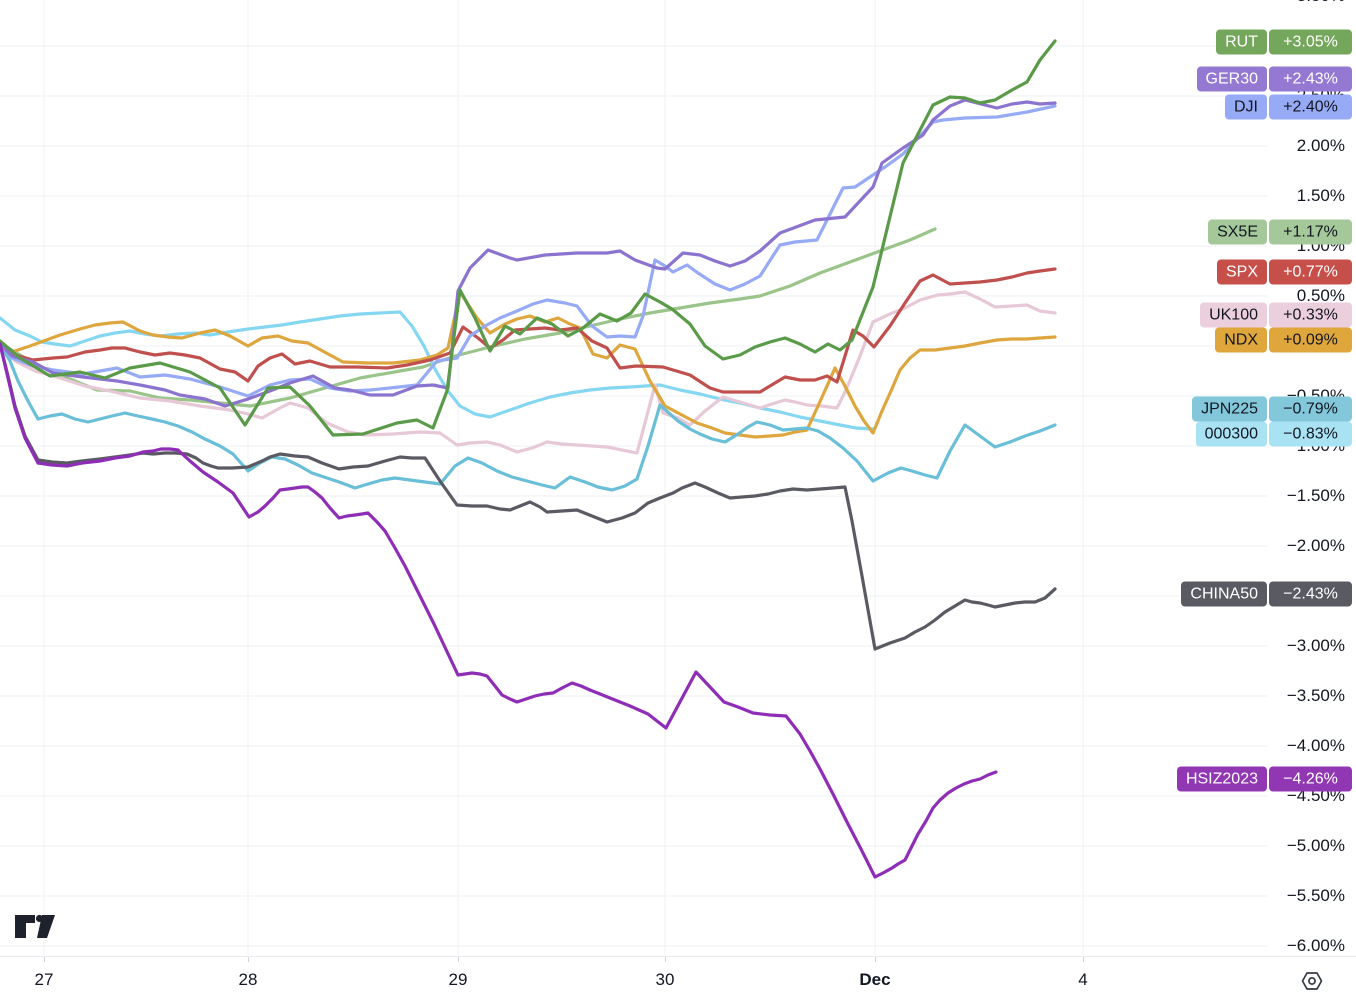  I want to click on series-line-spx, so click(528, 330).